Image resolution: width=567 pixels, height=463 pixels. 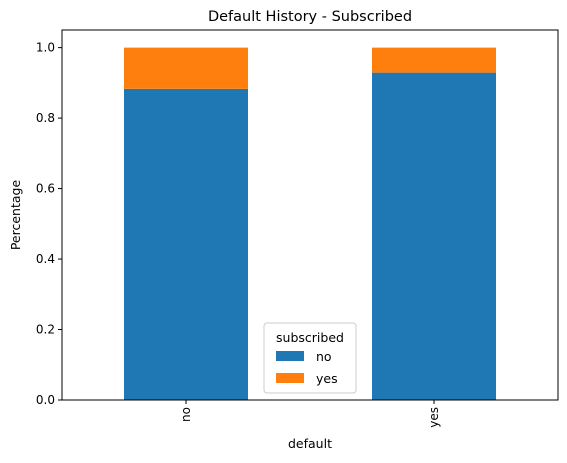 What do you see at coordinates (45, 118) in the screenshot?
I see `y-tick-label: 0.8` at bounding box center [45, 118].